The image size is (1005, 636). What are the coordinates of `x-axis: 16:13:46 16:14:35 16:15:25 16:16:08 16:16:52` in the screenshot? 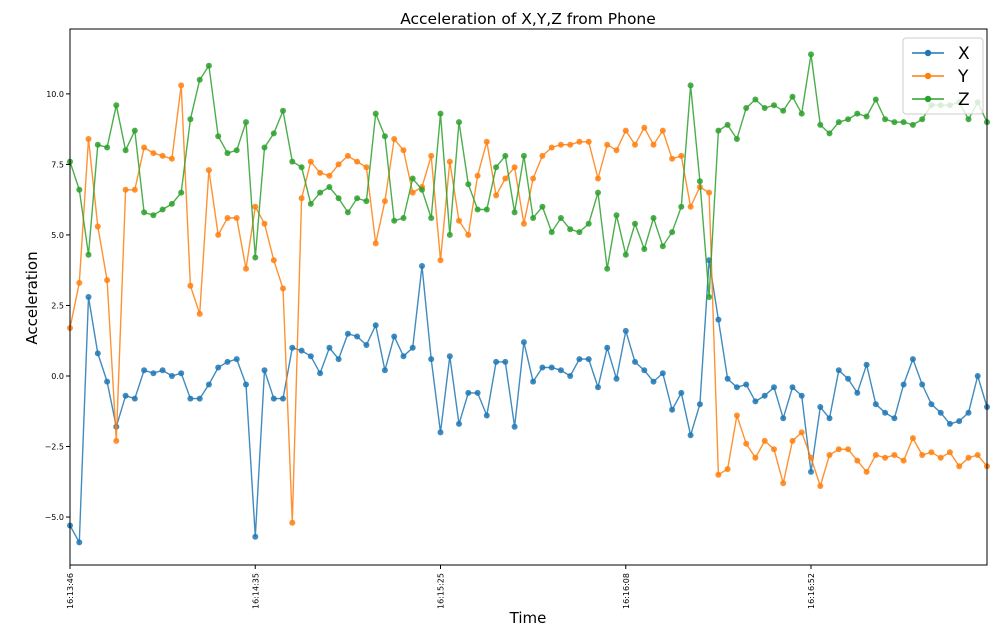 It's located at (441, 587).